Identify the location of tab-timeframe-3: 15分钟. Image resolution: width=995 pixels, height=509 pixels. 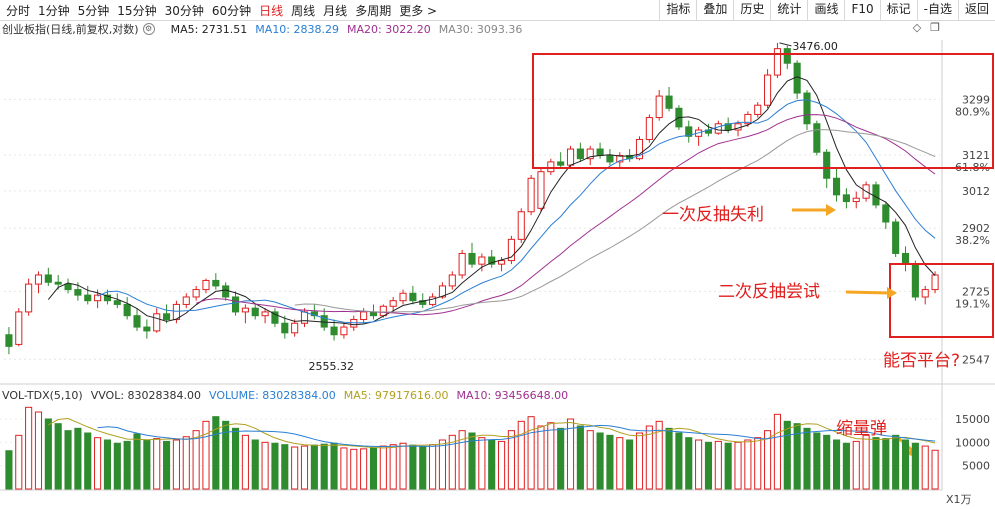
(137, 10).